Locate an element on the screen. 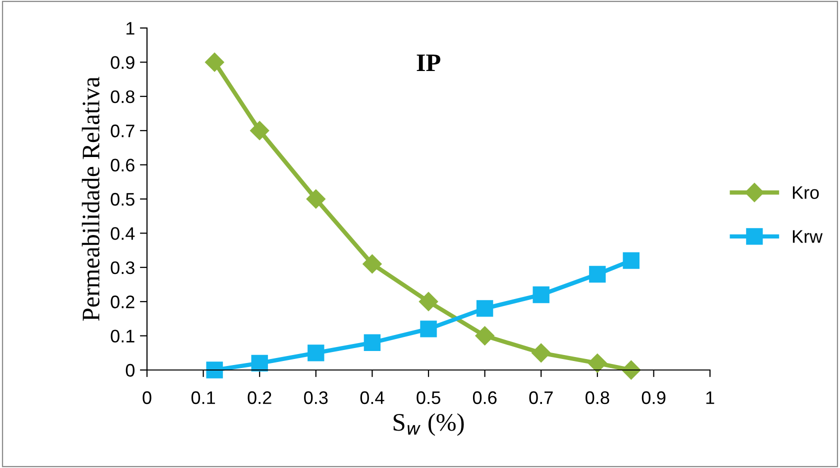  x-tick-label: 0 is located at coordinates (147, 397).